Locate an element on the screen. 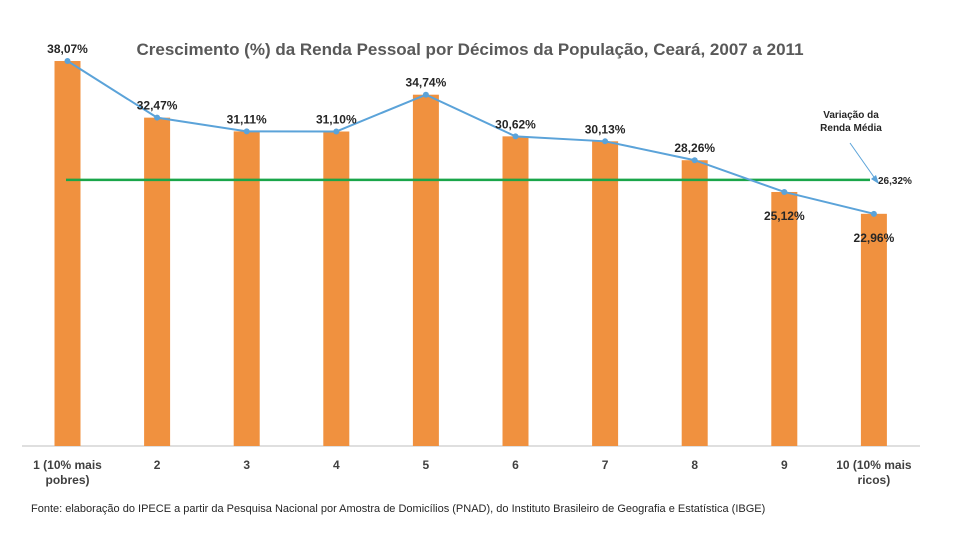 This screenshot has width=960, height=541. x-tick-label: 8 is located at coordinates (694, 465).